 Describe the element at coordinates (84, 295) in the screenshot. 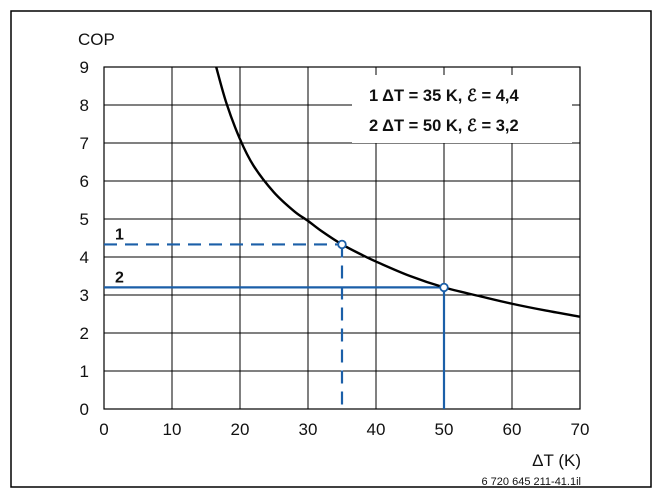

I see `y-tick-label-3: 3` at that location.